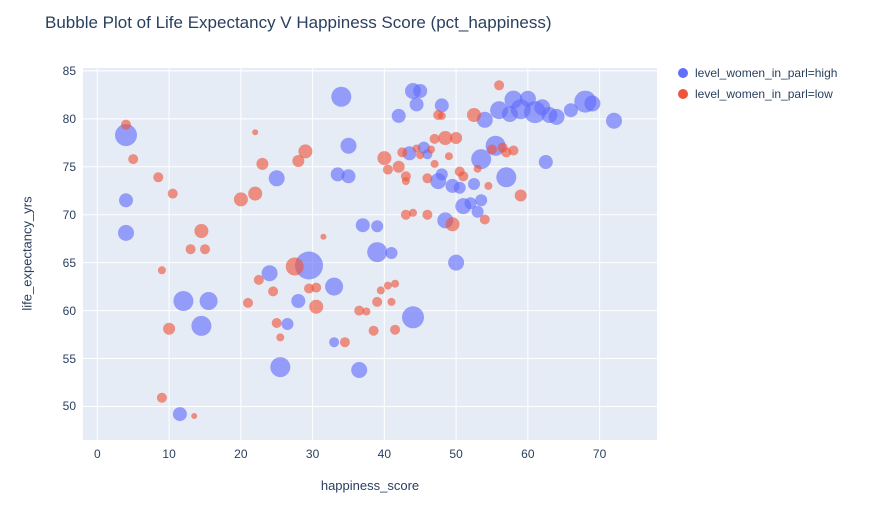  What do you see at coordinates (757, 73) in the screenshot?
I see `legend-item-high: level_women_in_parl=high` at bounding box center [757, 73].